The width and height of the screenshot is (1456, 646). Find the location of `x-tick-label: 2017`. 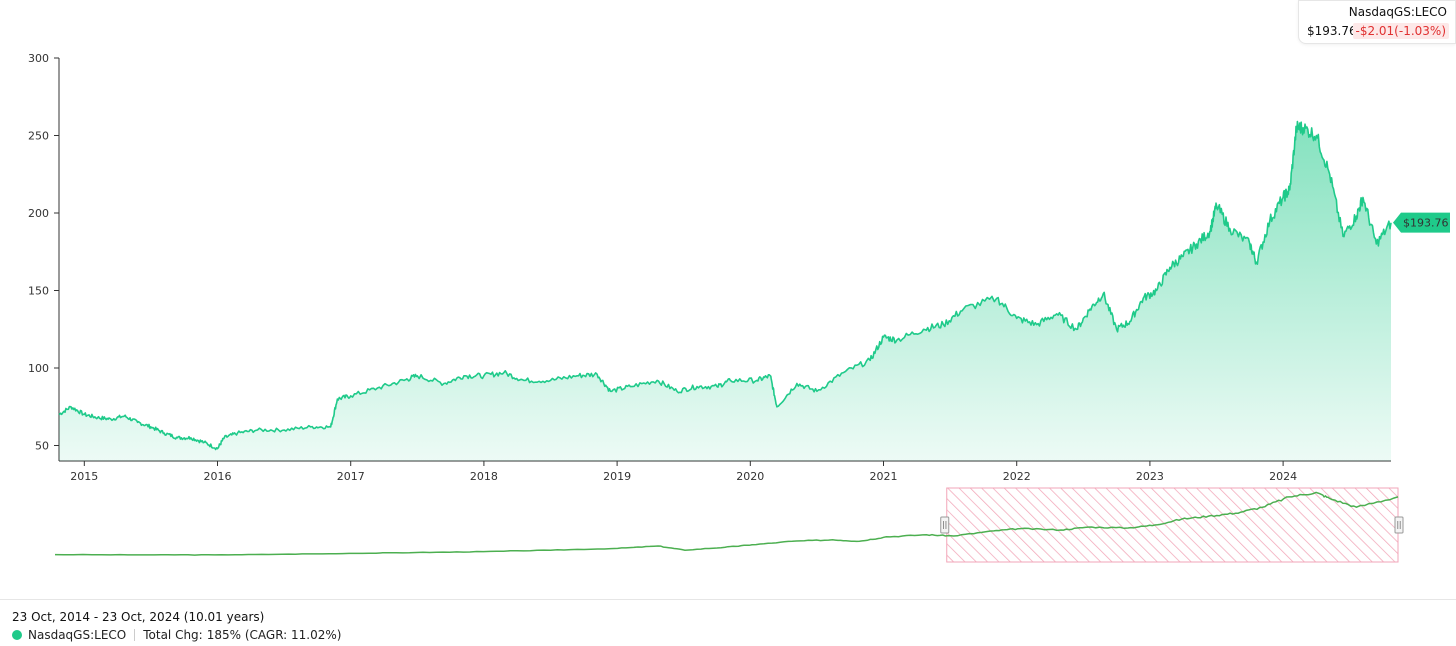

x-tick-label: 2017 is located at coordinates (351, 475).